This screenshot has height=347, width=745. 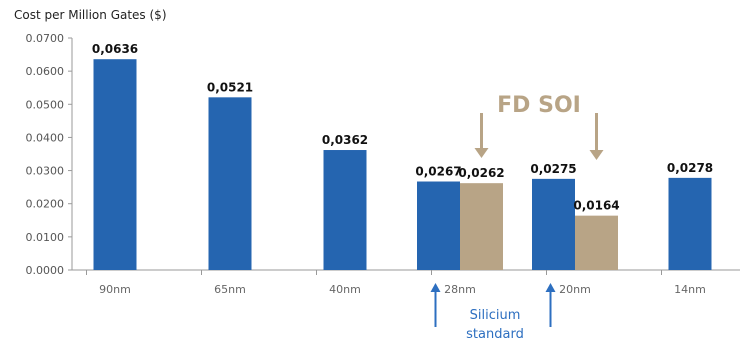 What do you see at coordinates (481, 153) in the screenshot?
I see `fd-soi-arrow-28nm-head` at bounding box center [481, 153].